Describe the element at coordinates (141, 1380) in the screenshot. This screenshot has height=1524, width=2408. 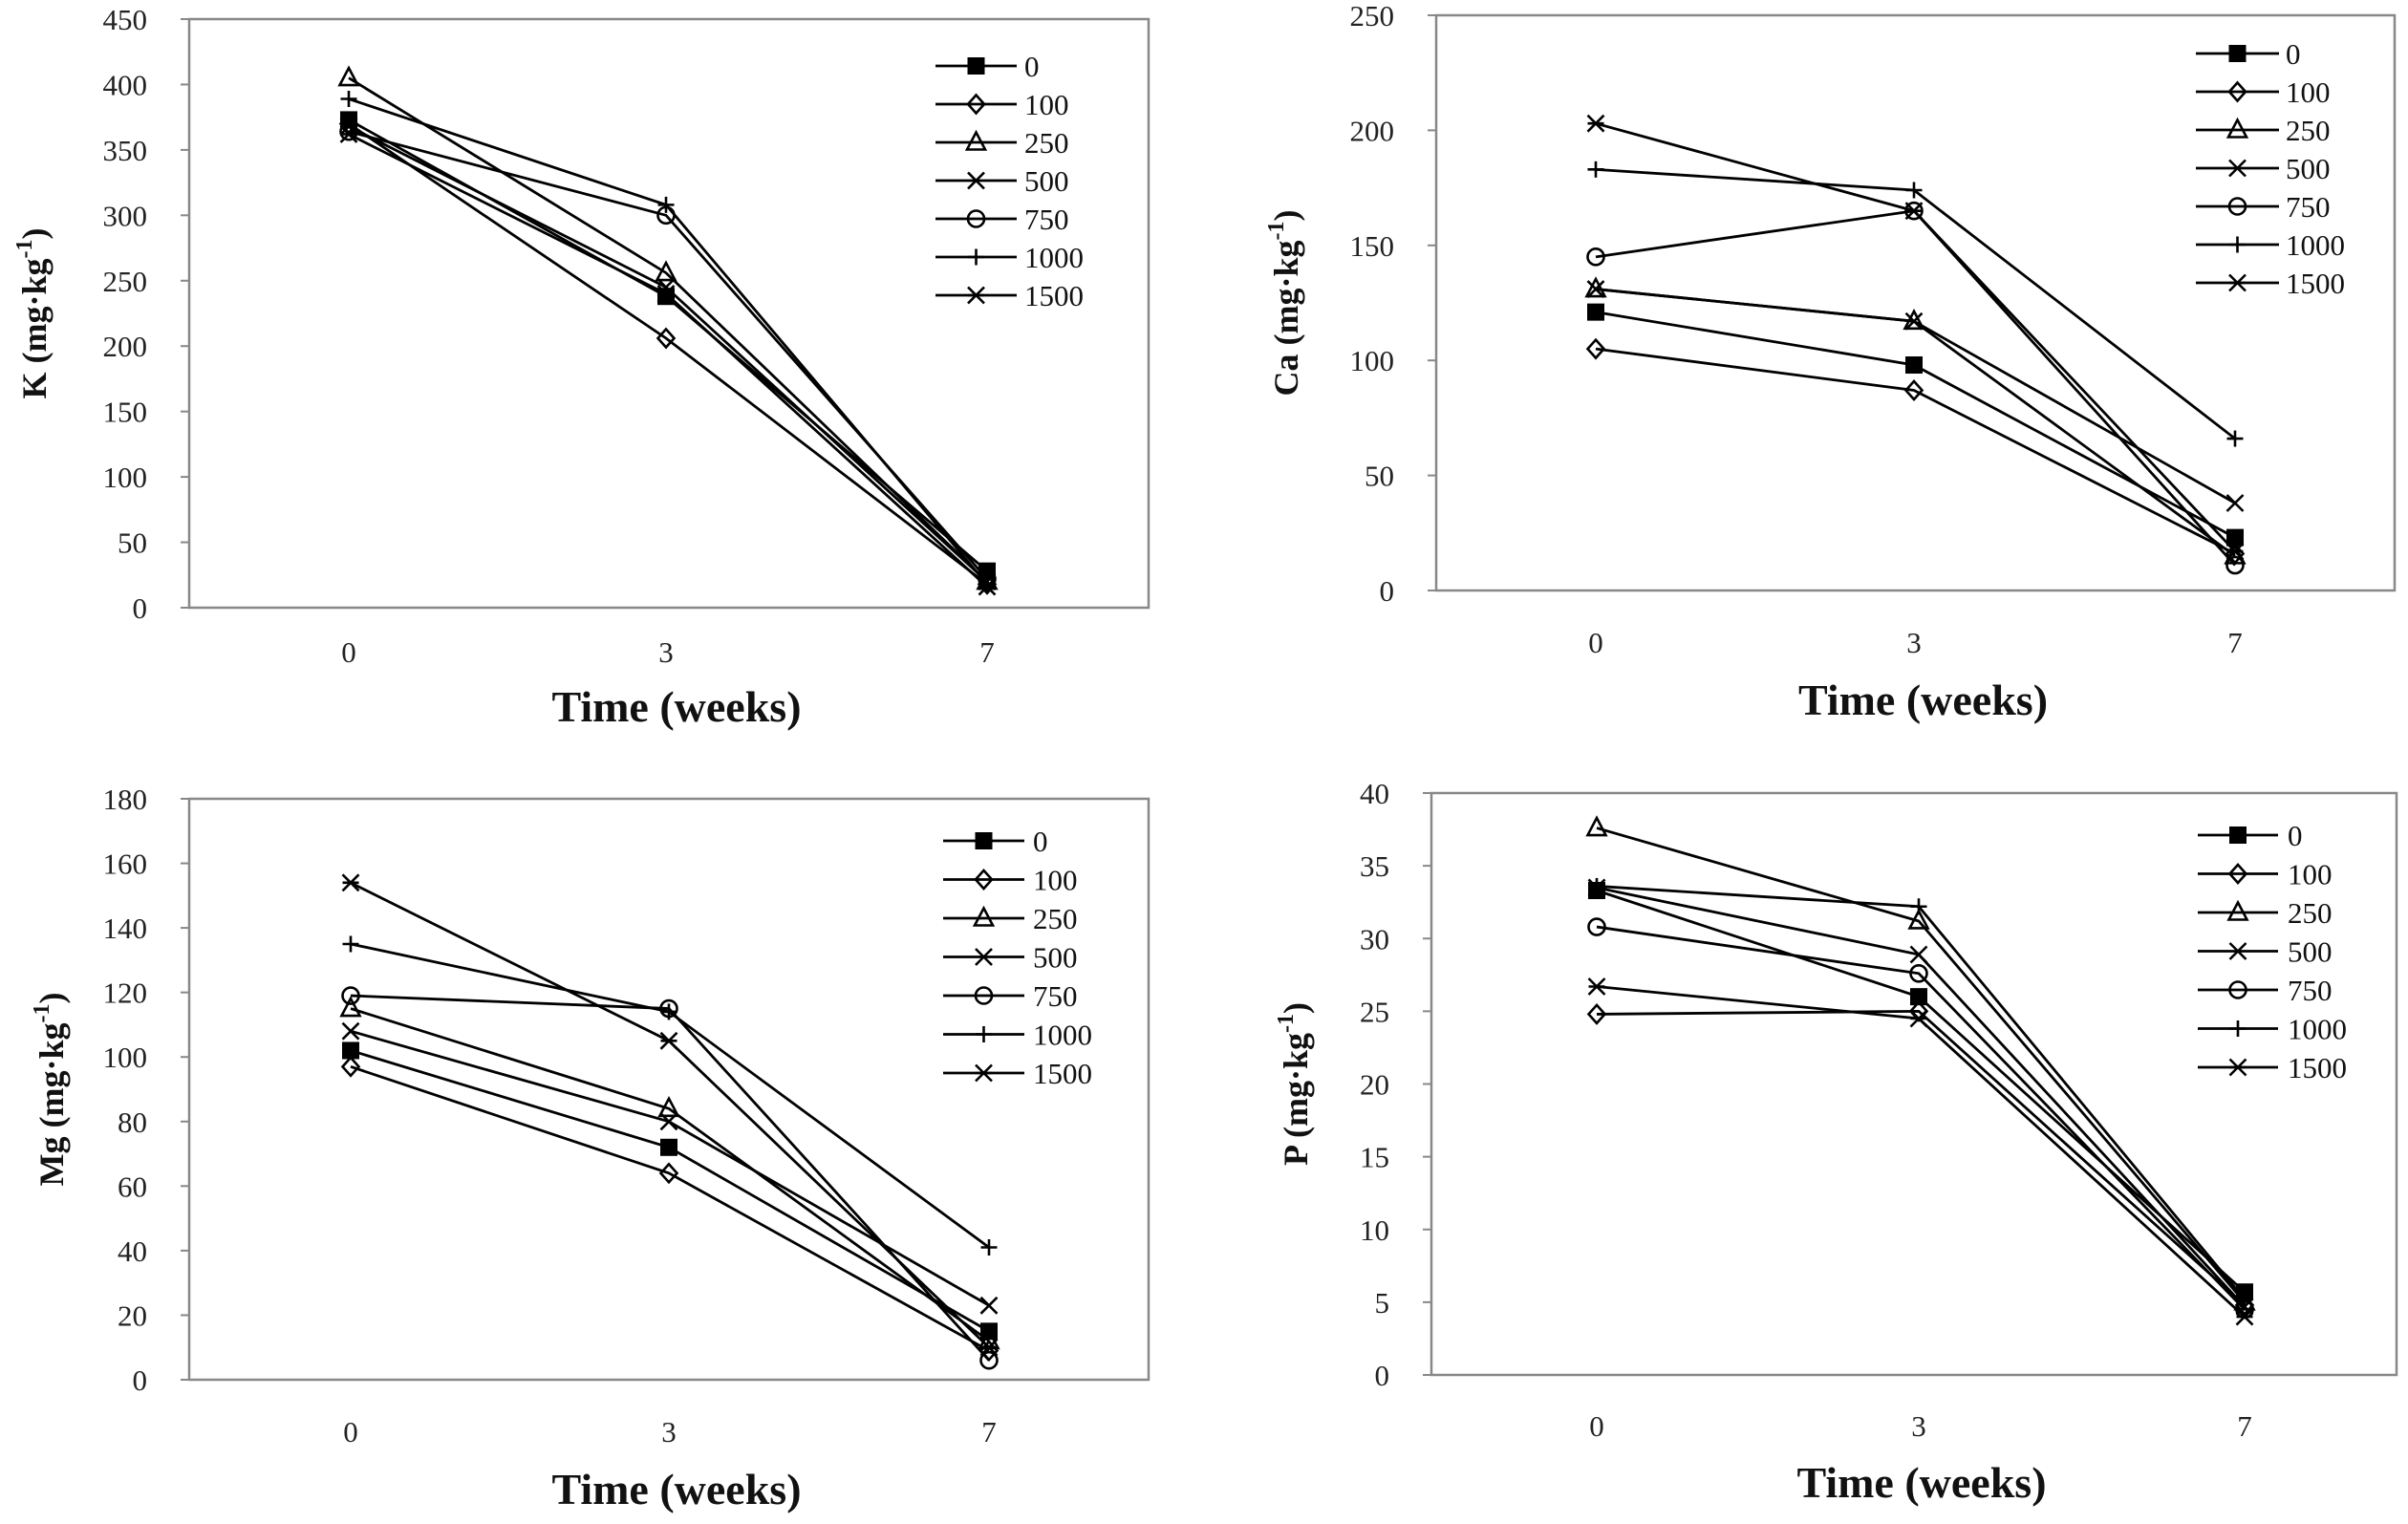
I see `y-tick-label: 0` at that location.